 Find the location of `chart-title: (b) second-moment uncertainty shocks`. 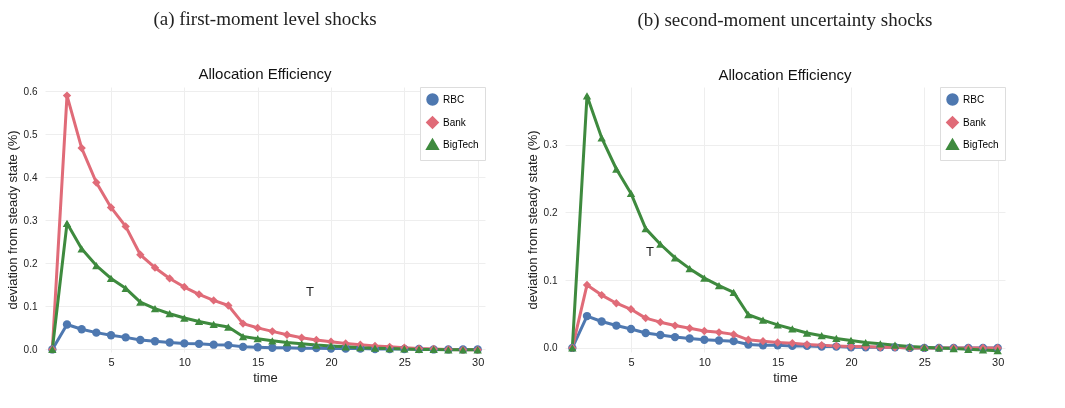

chart-title: (b) second-moment uncertainty shocks is located at coordinates (785, 19).